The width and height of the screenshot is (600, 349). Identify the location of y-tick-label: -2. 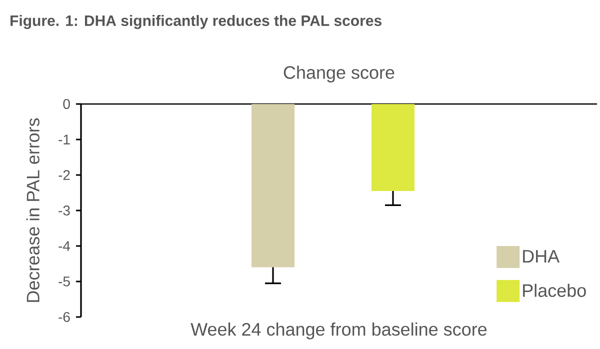
(64, 175).